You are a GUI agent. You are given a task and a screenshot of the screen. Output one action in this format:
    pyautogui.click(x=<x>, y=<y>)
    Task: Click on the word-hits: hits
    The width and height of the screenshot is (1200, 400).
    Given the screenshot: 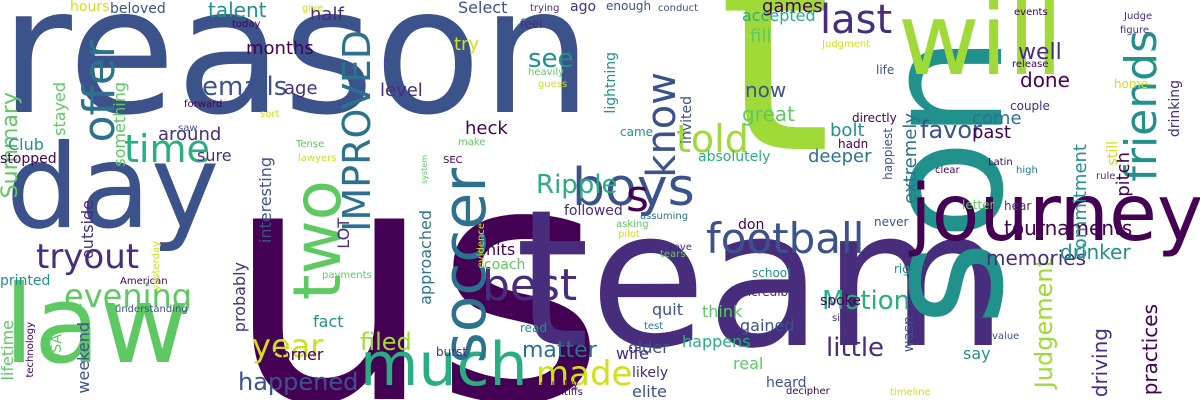 What is the action you would take?
    pyautogui.click(x=501, y=249)
    